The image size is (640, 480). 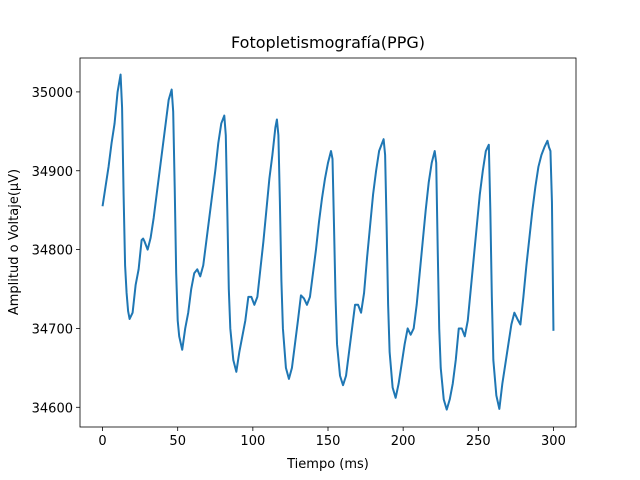 I want to click on y-tick-label: 35000, so click(x=52, y=93).